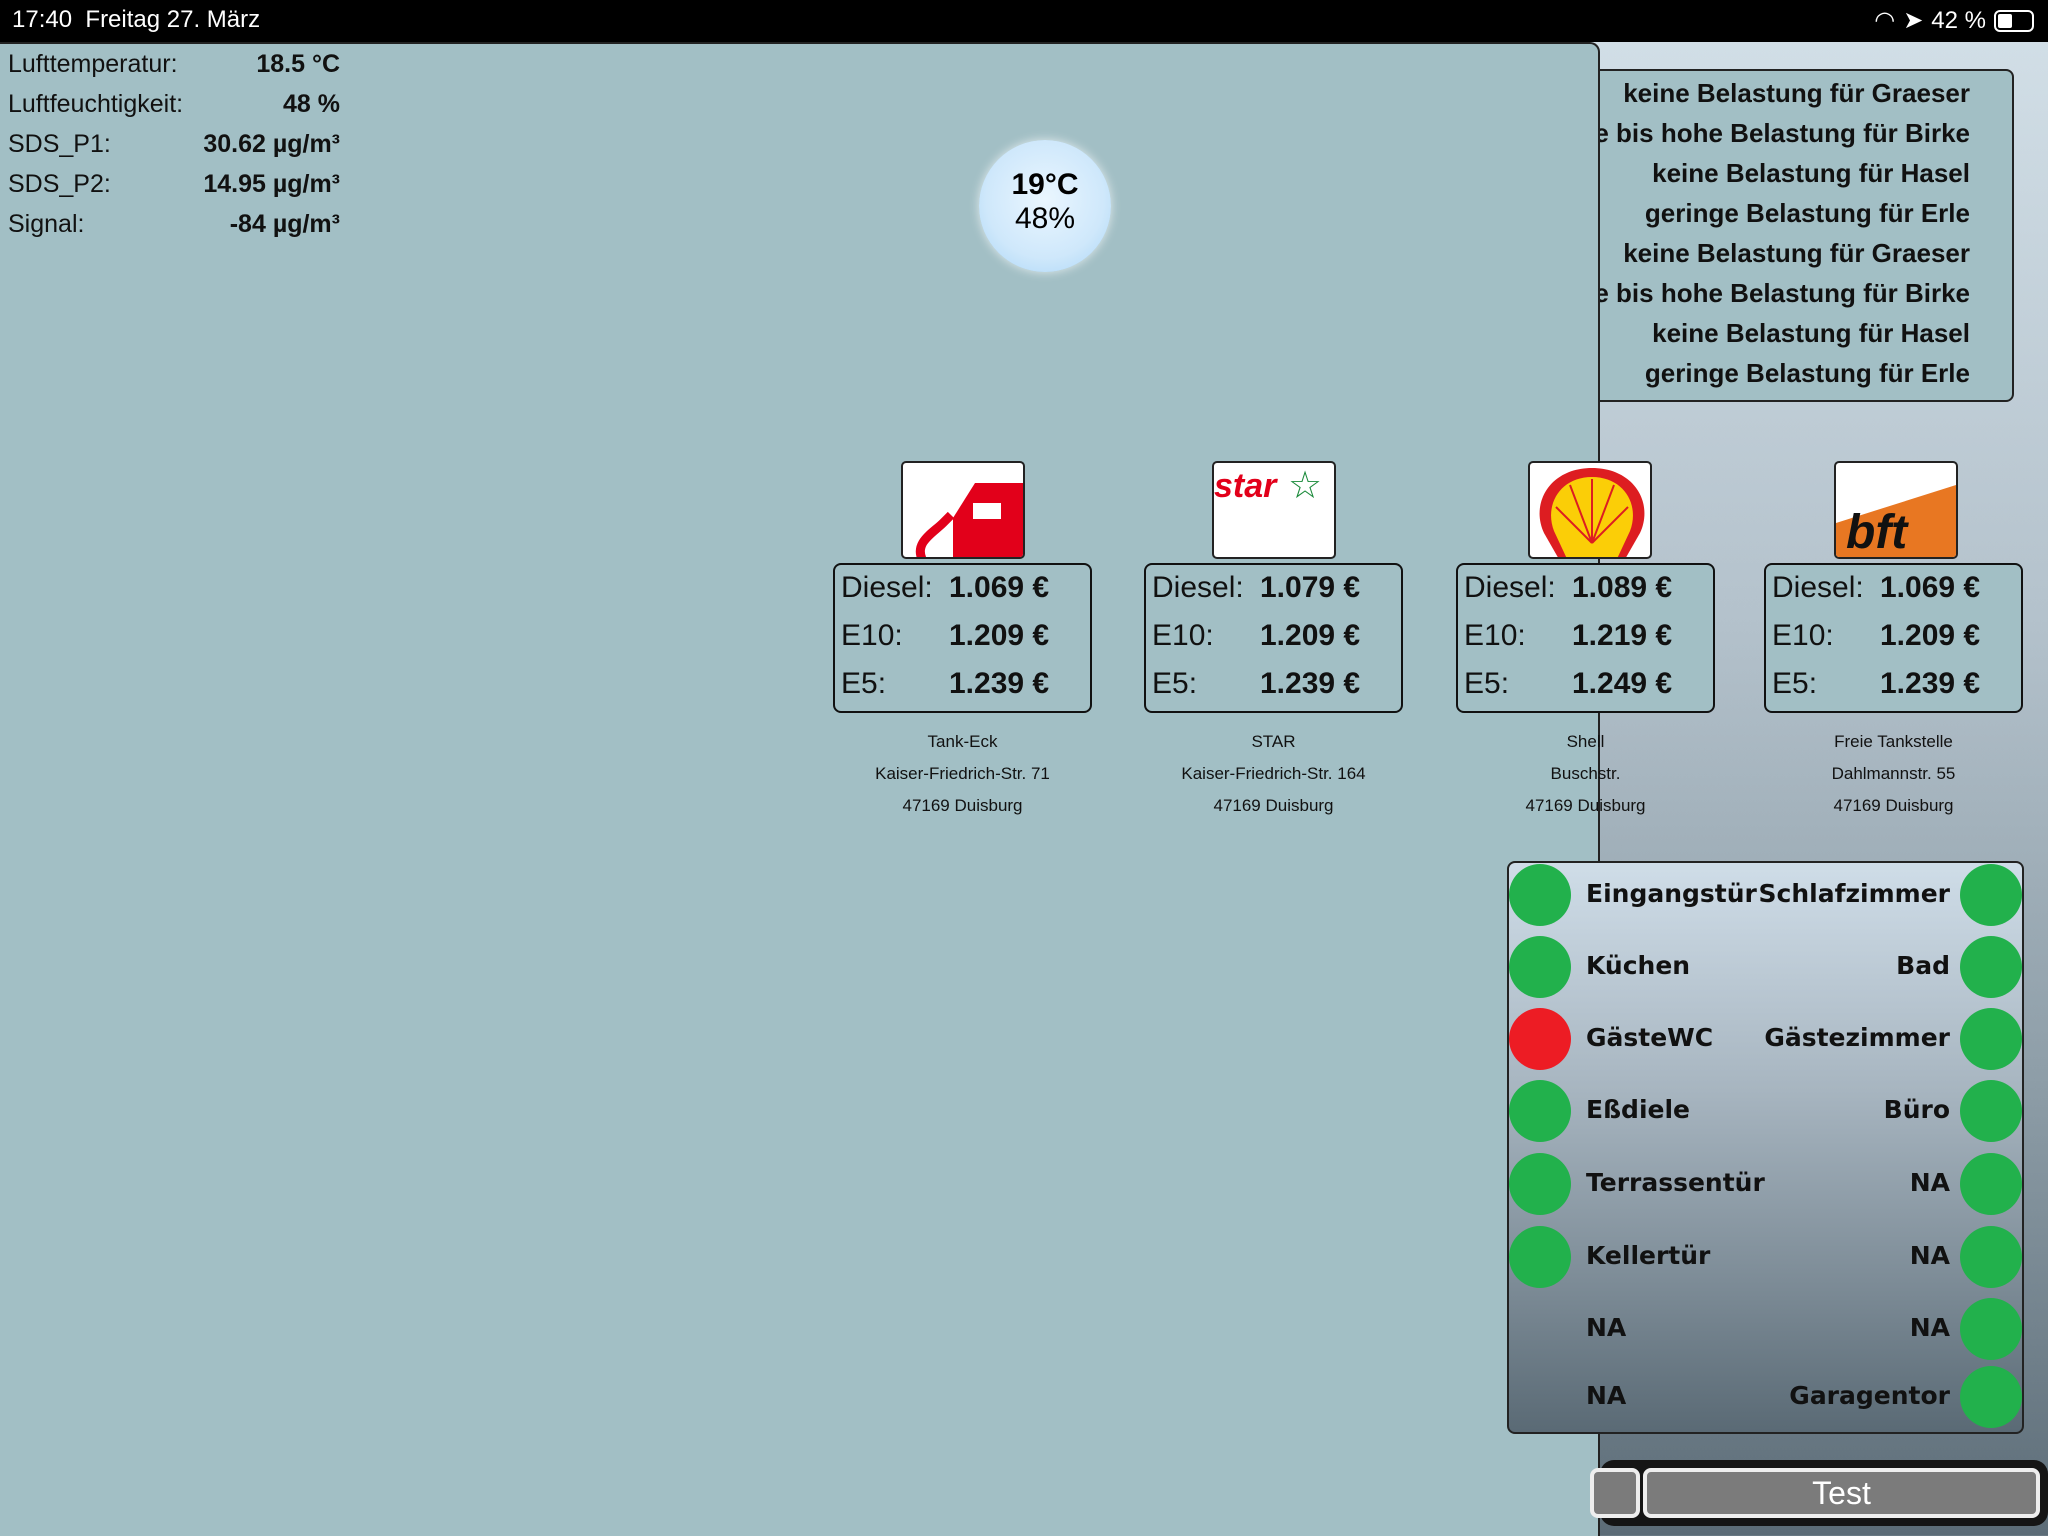 Image resolution: width=2048 pixels, height=1536 pixels. Describe the element at coordinates (1841, 1493) in the screenshot. I see `test-button: Test` at that location.